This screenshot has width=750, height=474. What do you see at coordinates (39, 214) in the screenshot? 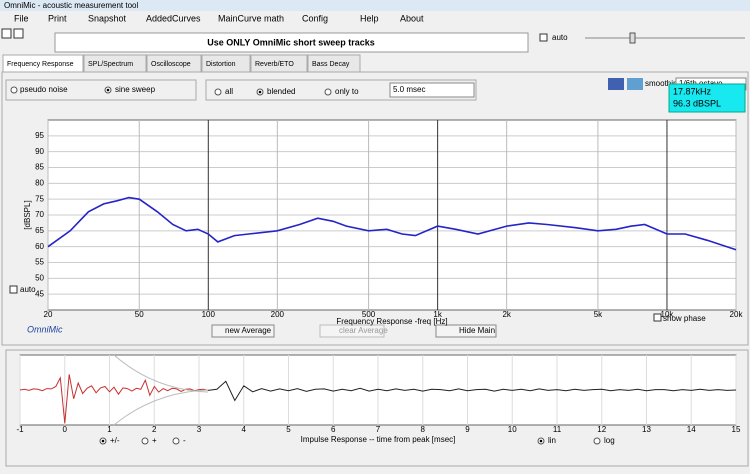
I see `y-tick-label: 70` at bounding box center [39, 214].